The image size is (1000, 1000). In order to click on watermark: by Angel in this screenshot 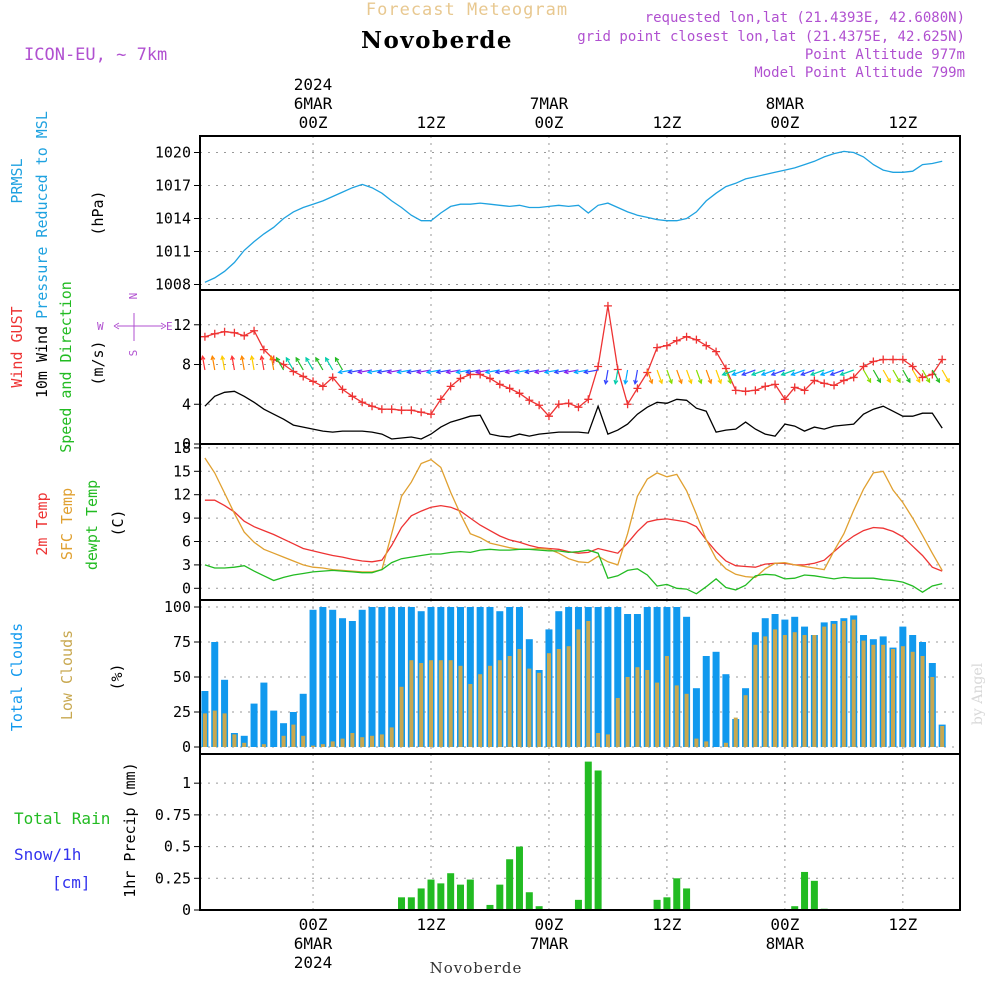, I will do `click(978, 693)`.